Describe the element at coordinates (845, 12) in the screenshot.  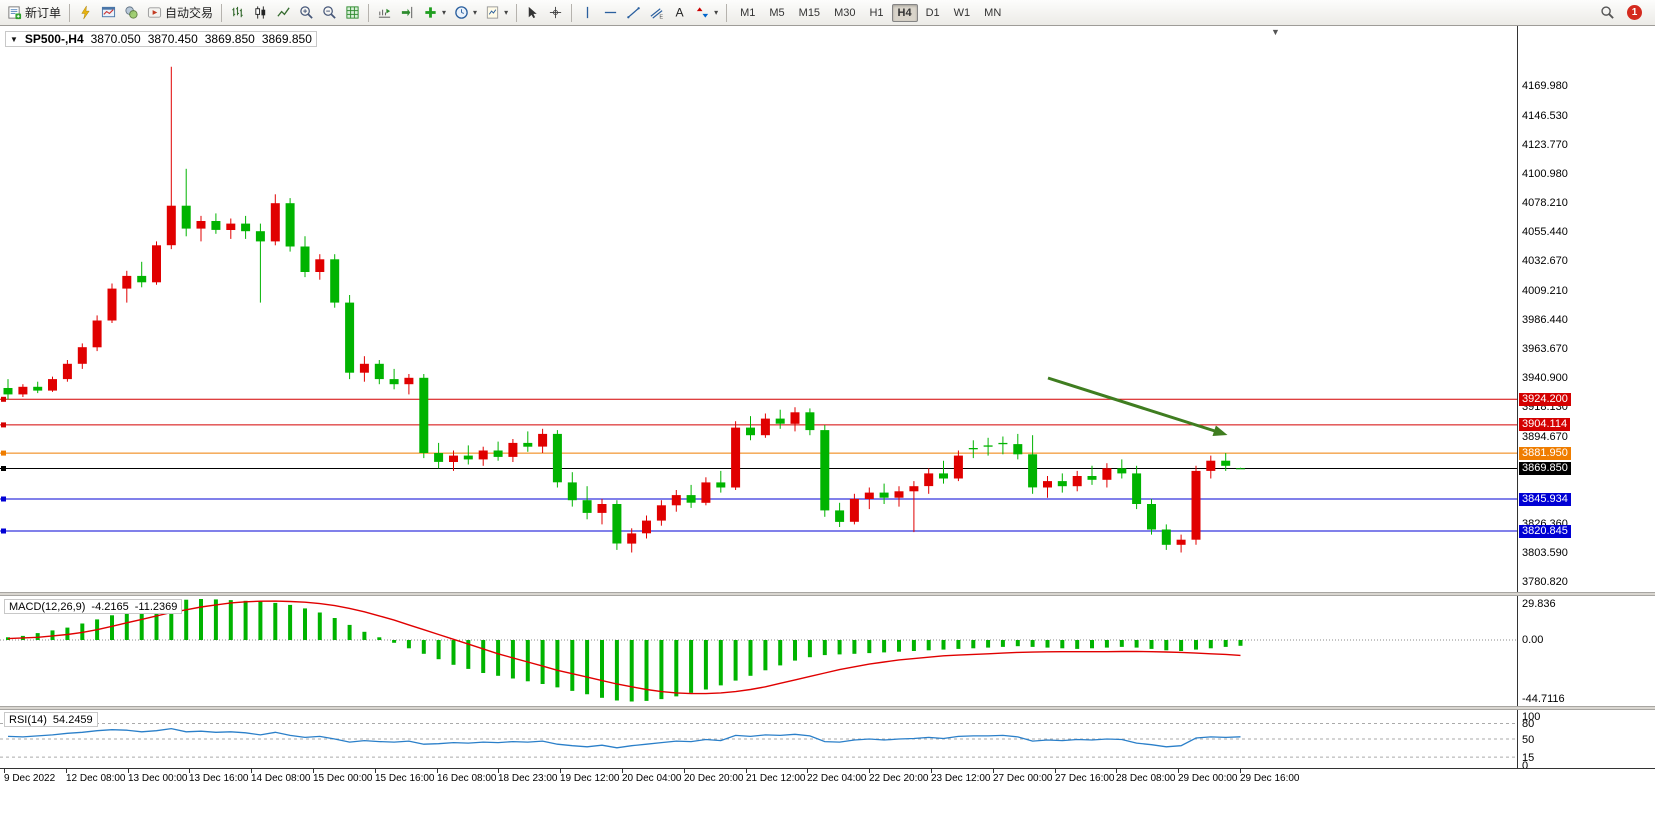
I see `timeframe-M30: M30` at that location.